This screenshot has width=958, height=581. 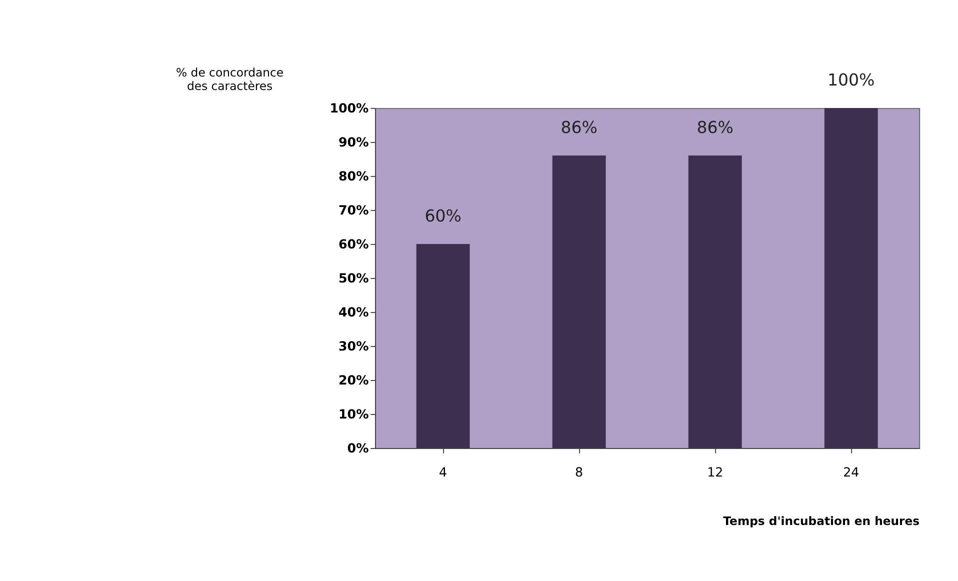 What do you see at coordinates (851, 80) in the screenshot?
I see `data-label: 100%` at bounding box center [851, 80].